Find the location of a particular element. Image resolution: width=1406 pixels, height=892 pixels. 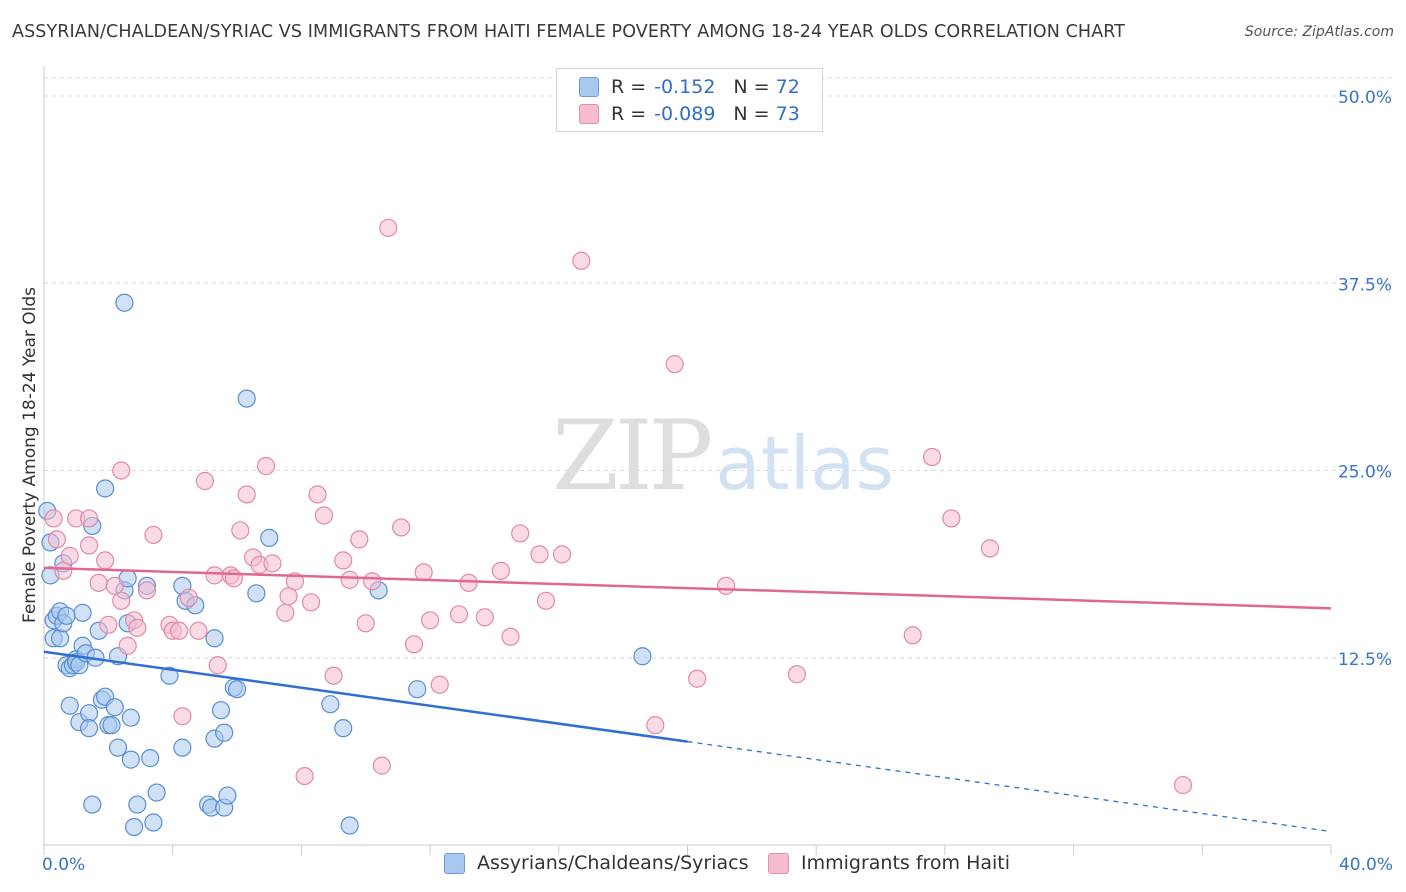

legend-swatch-blue is located at coordinates (589, 87).